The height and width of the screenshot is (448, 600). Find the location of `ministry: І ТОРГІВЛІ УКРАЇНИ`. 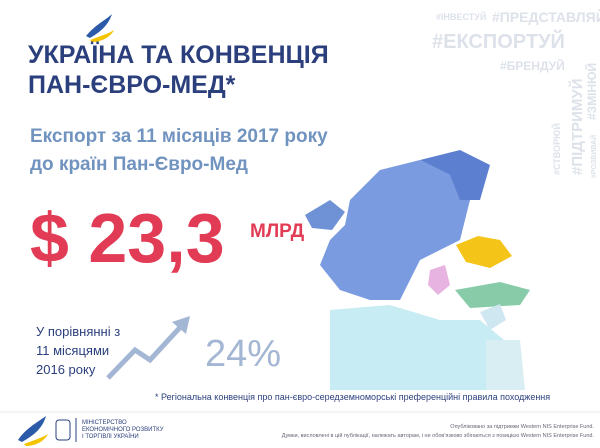

ministry: І ТОРГІВЛІ УКРАЇНИ is located at coordinates (110, 436).